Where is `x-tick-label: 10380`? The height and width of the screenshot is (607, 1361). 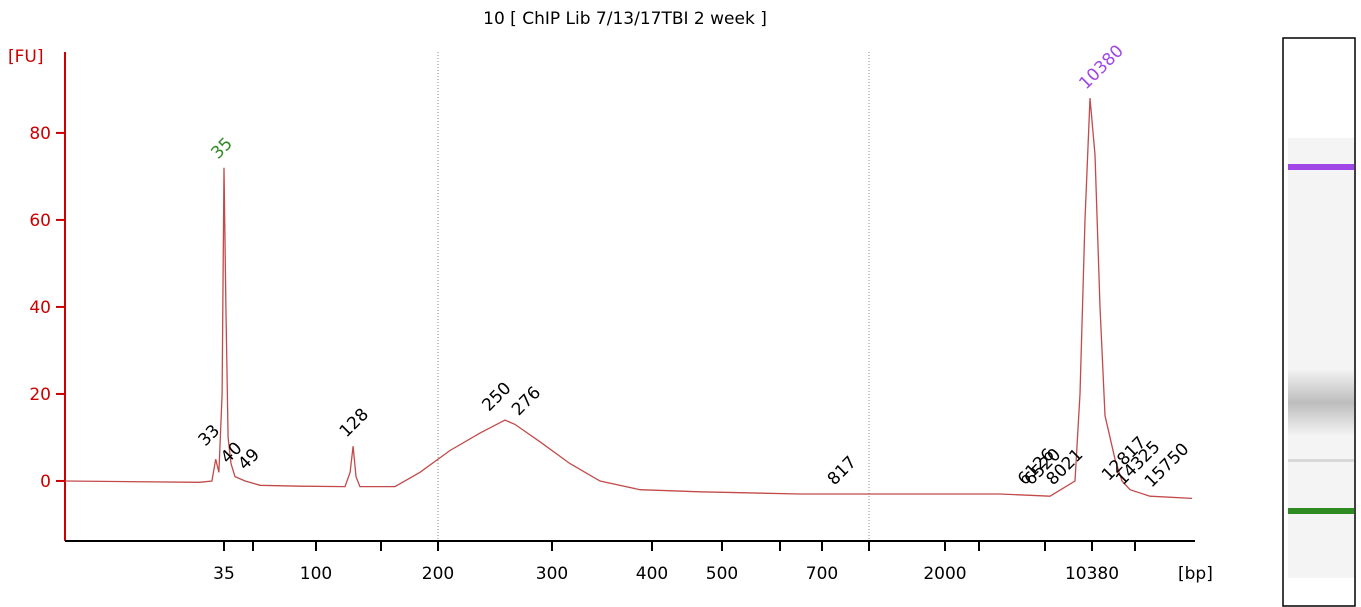
x-tick-label: 10380 is located at coordinates (1092, 574).